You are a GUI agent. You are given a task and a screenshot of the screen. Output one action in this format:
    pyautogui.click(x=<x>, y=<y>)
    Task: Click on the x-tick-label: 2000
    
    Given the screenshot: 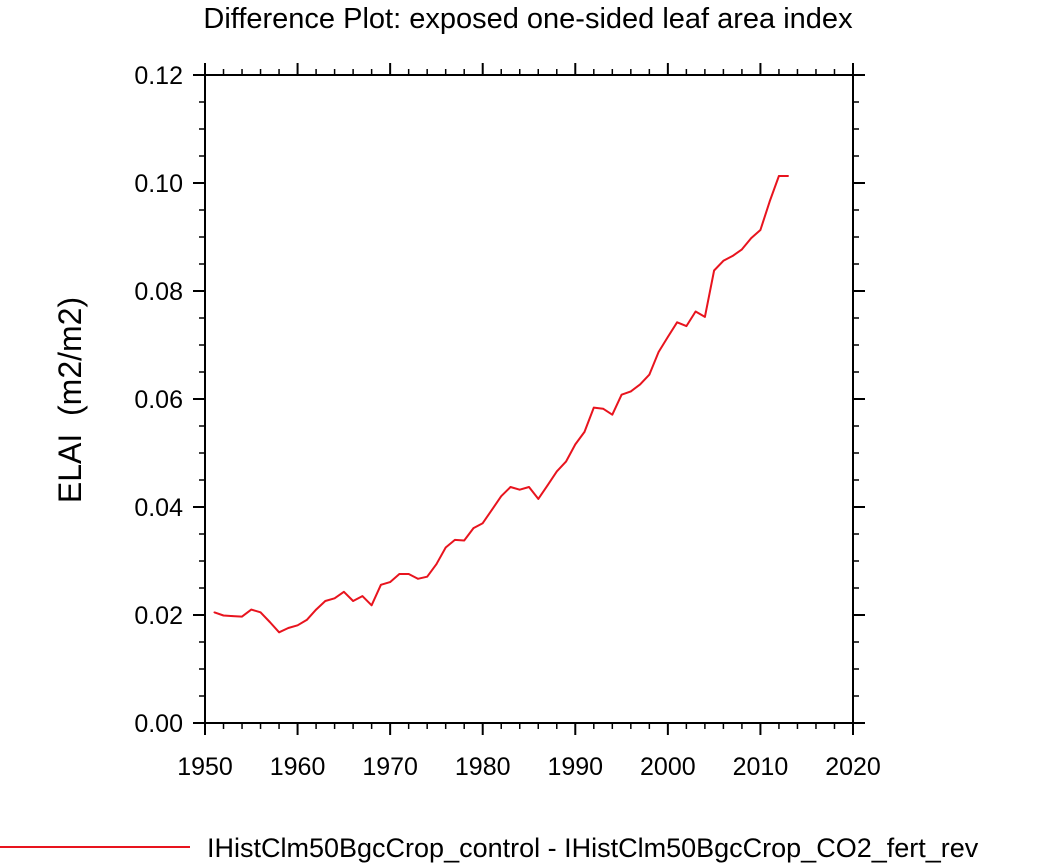 What is the action you would take?
    pyautogui.click(x=668, y=767)
    